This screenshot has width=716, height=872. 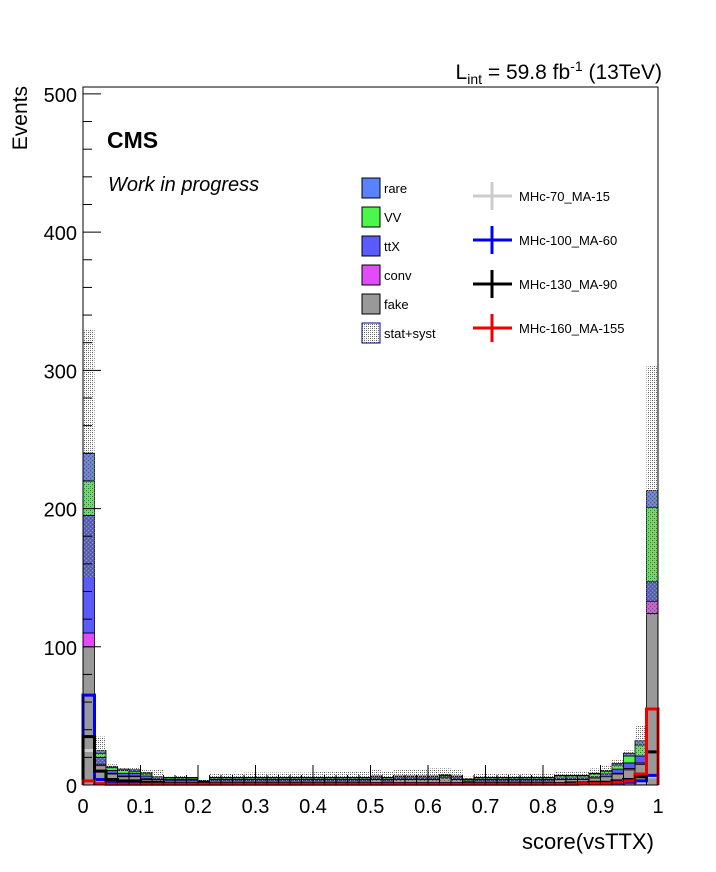 What do you see at coordinates (564, 196) in the screenshot?
I see `legend-signal-label-0: MHc-70_MA-15` at bounding box center [564, 196].